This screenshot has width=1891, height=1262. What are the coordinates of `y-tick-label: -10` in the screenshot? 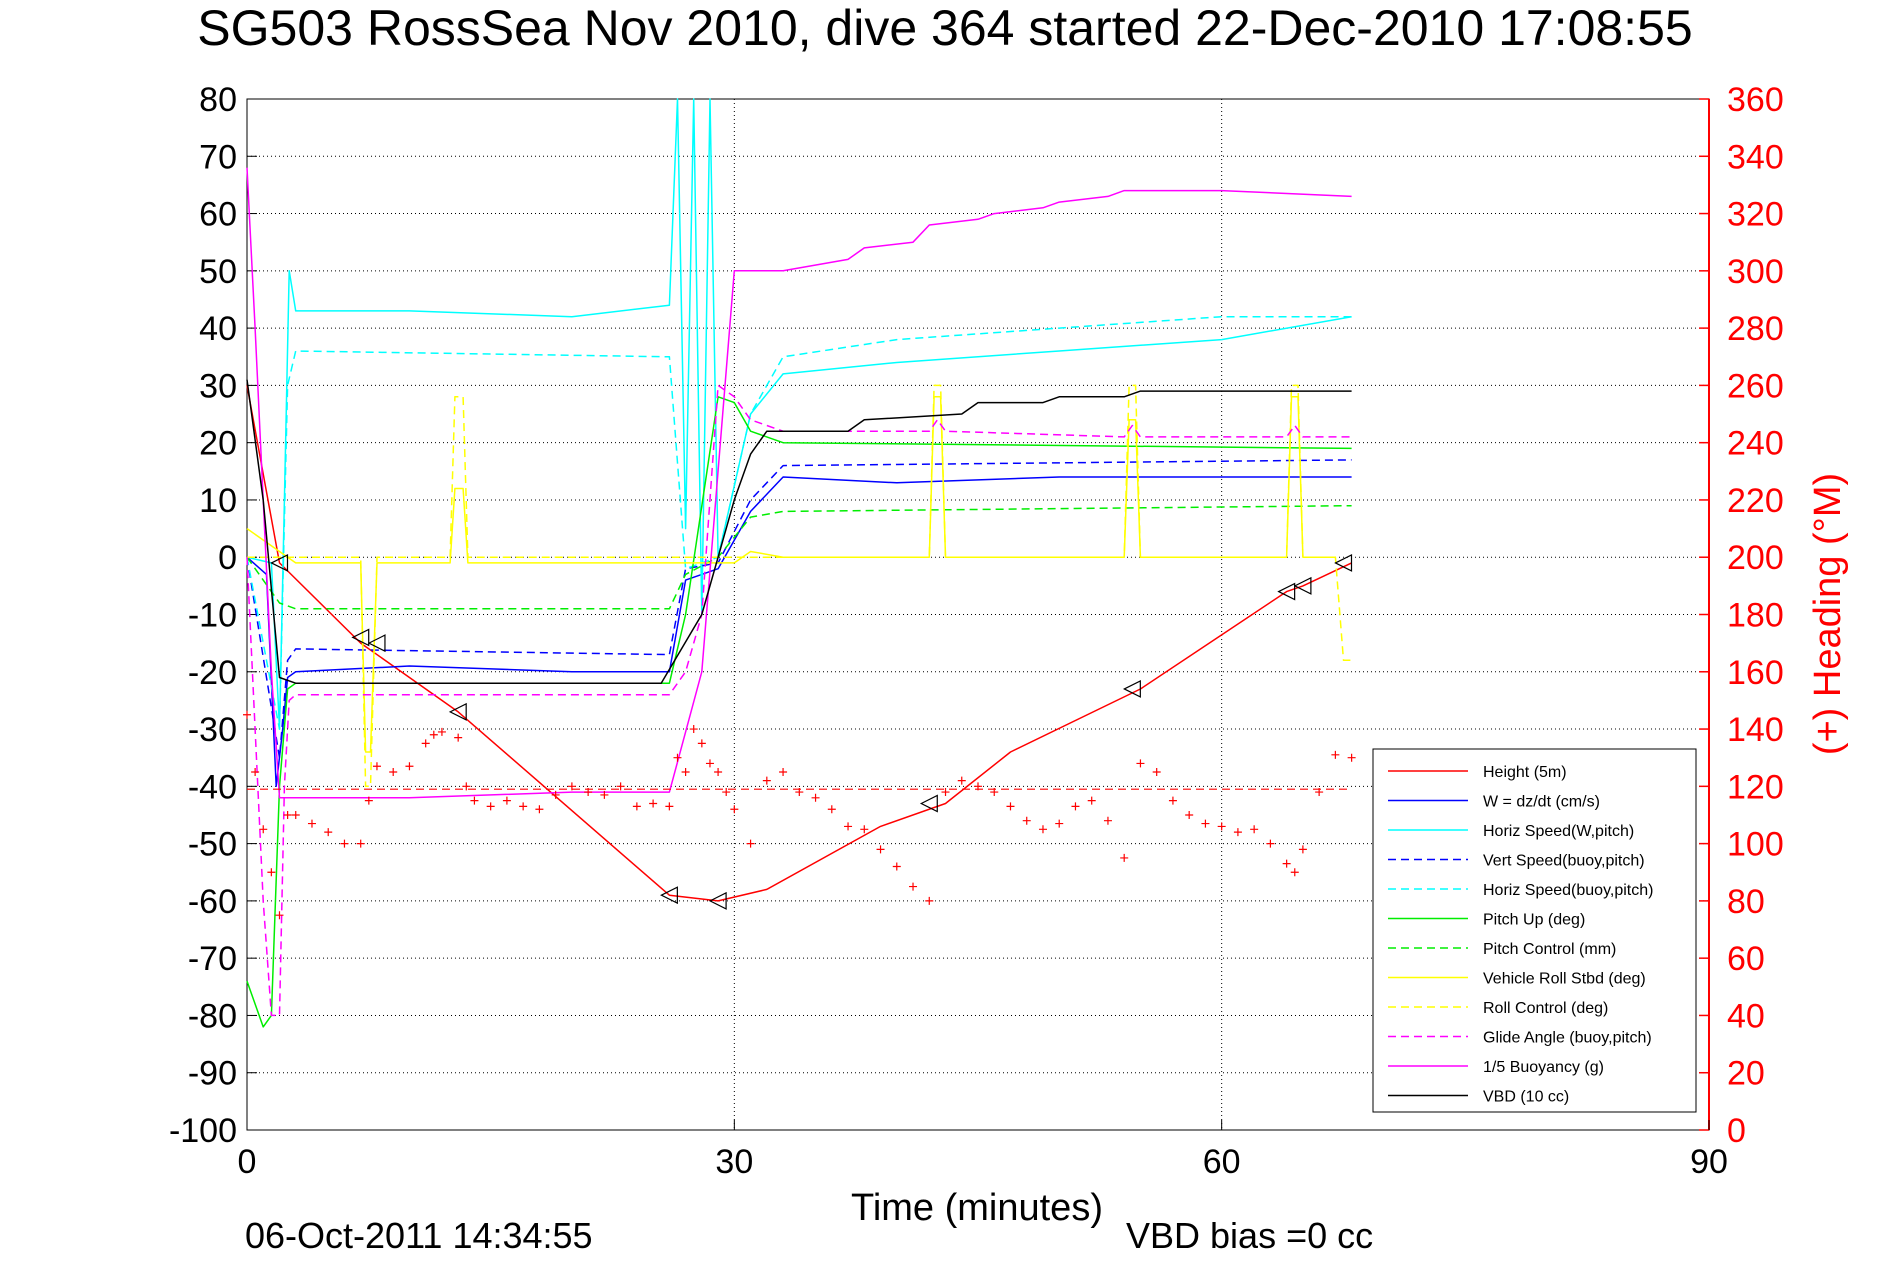 It's located at (212, 616).